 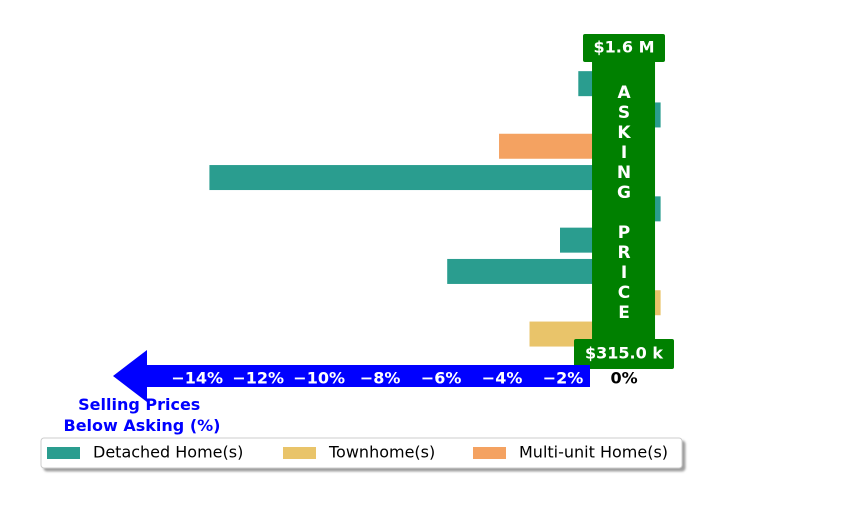 I want to click on x-tick-label: −14%, so click(x=197, y=378).